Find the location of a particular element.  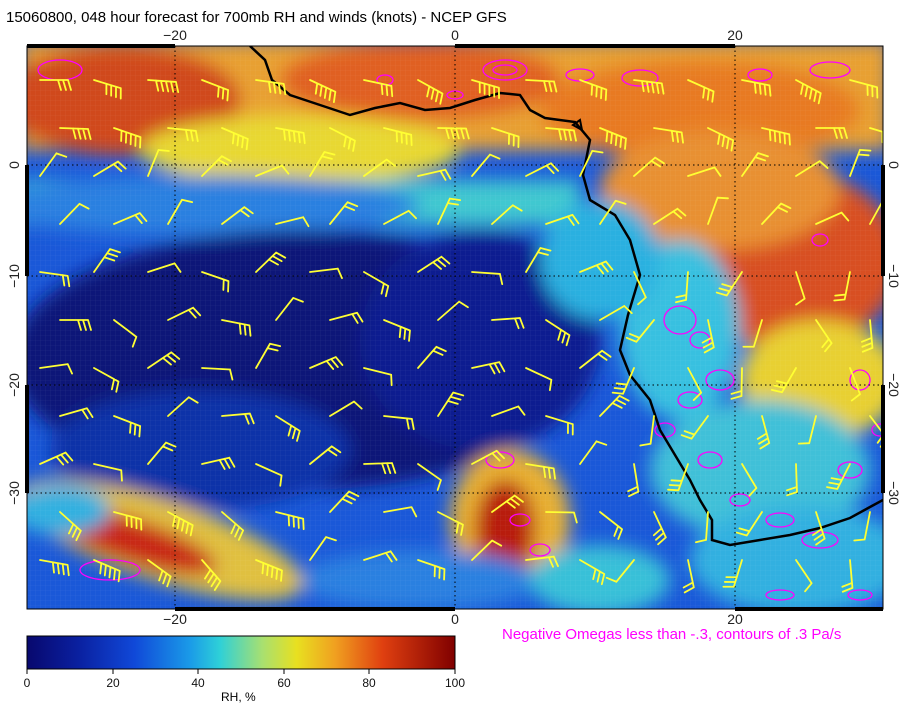

lon-tick-top-0: 0 is located at coordinates (455, 35).